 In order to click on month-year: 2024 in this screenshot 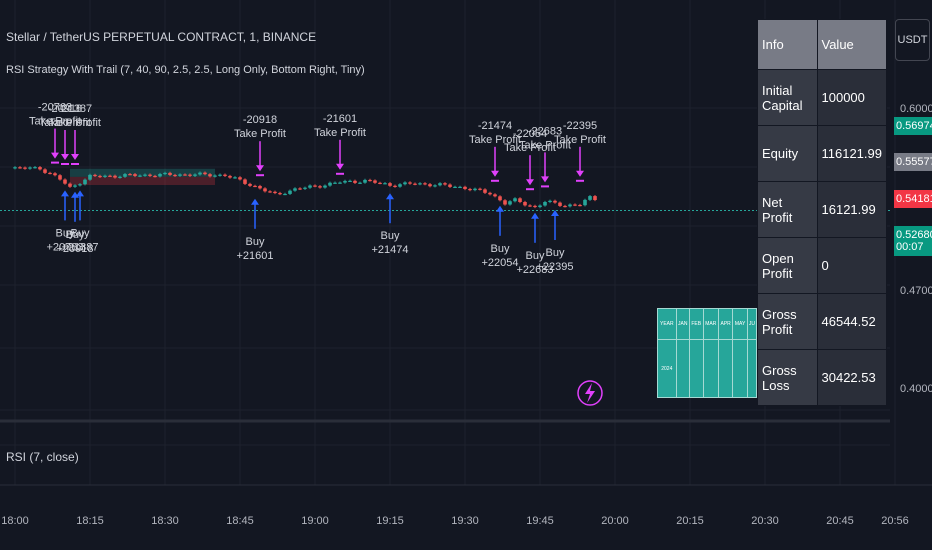, I will do `click(667, 368)`.